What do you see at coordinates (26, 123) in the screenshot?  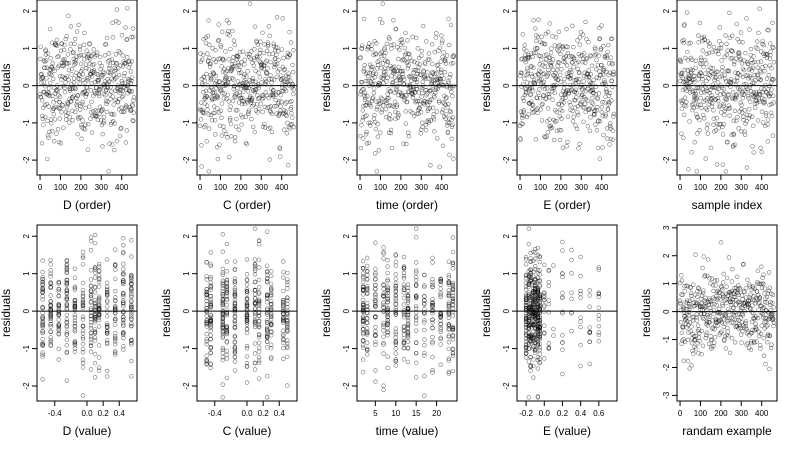 I see `y-tick-label: -1` at bounding box center [26, 123].